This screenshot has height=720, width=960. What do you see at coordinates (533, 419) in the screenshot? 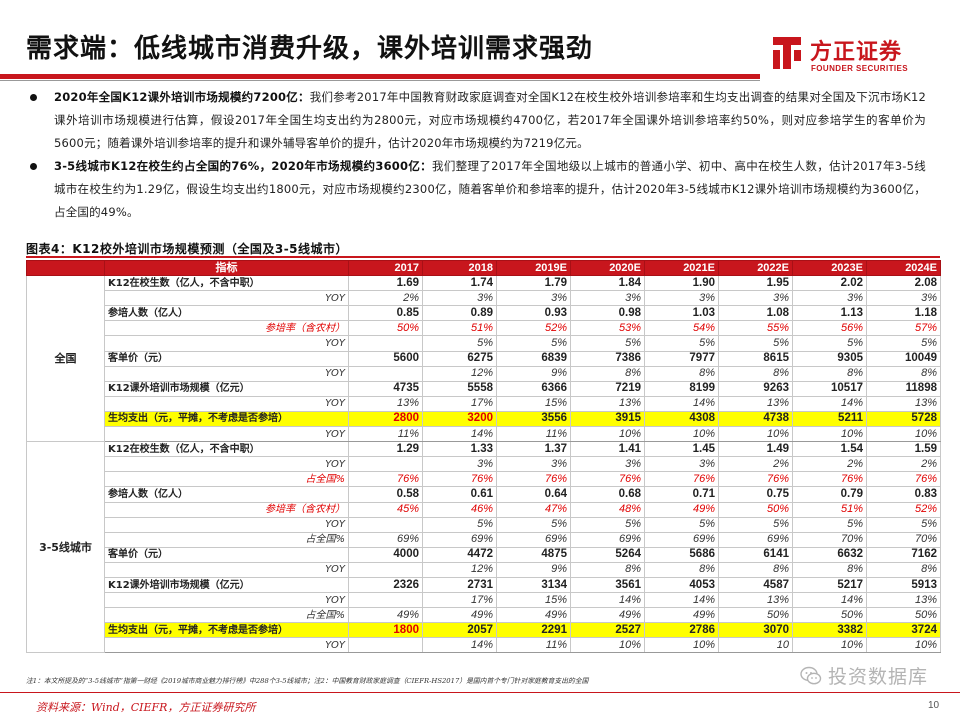
I see `table-cell: 3556` at bounding box center [533, 419].